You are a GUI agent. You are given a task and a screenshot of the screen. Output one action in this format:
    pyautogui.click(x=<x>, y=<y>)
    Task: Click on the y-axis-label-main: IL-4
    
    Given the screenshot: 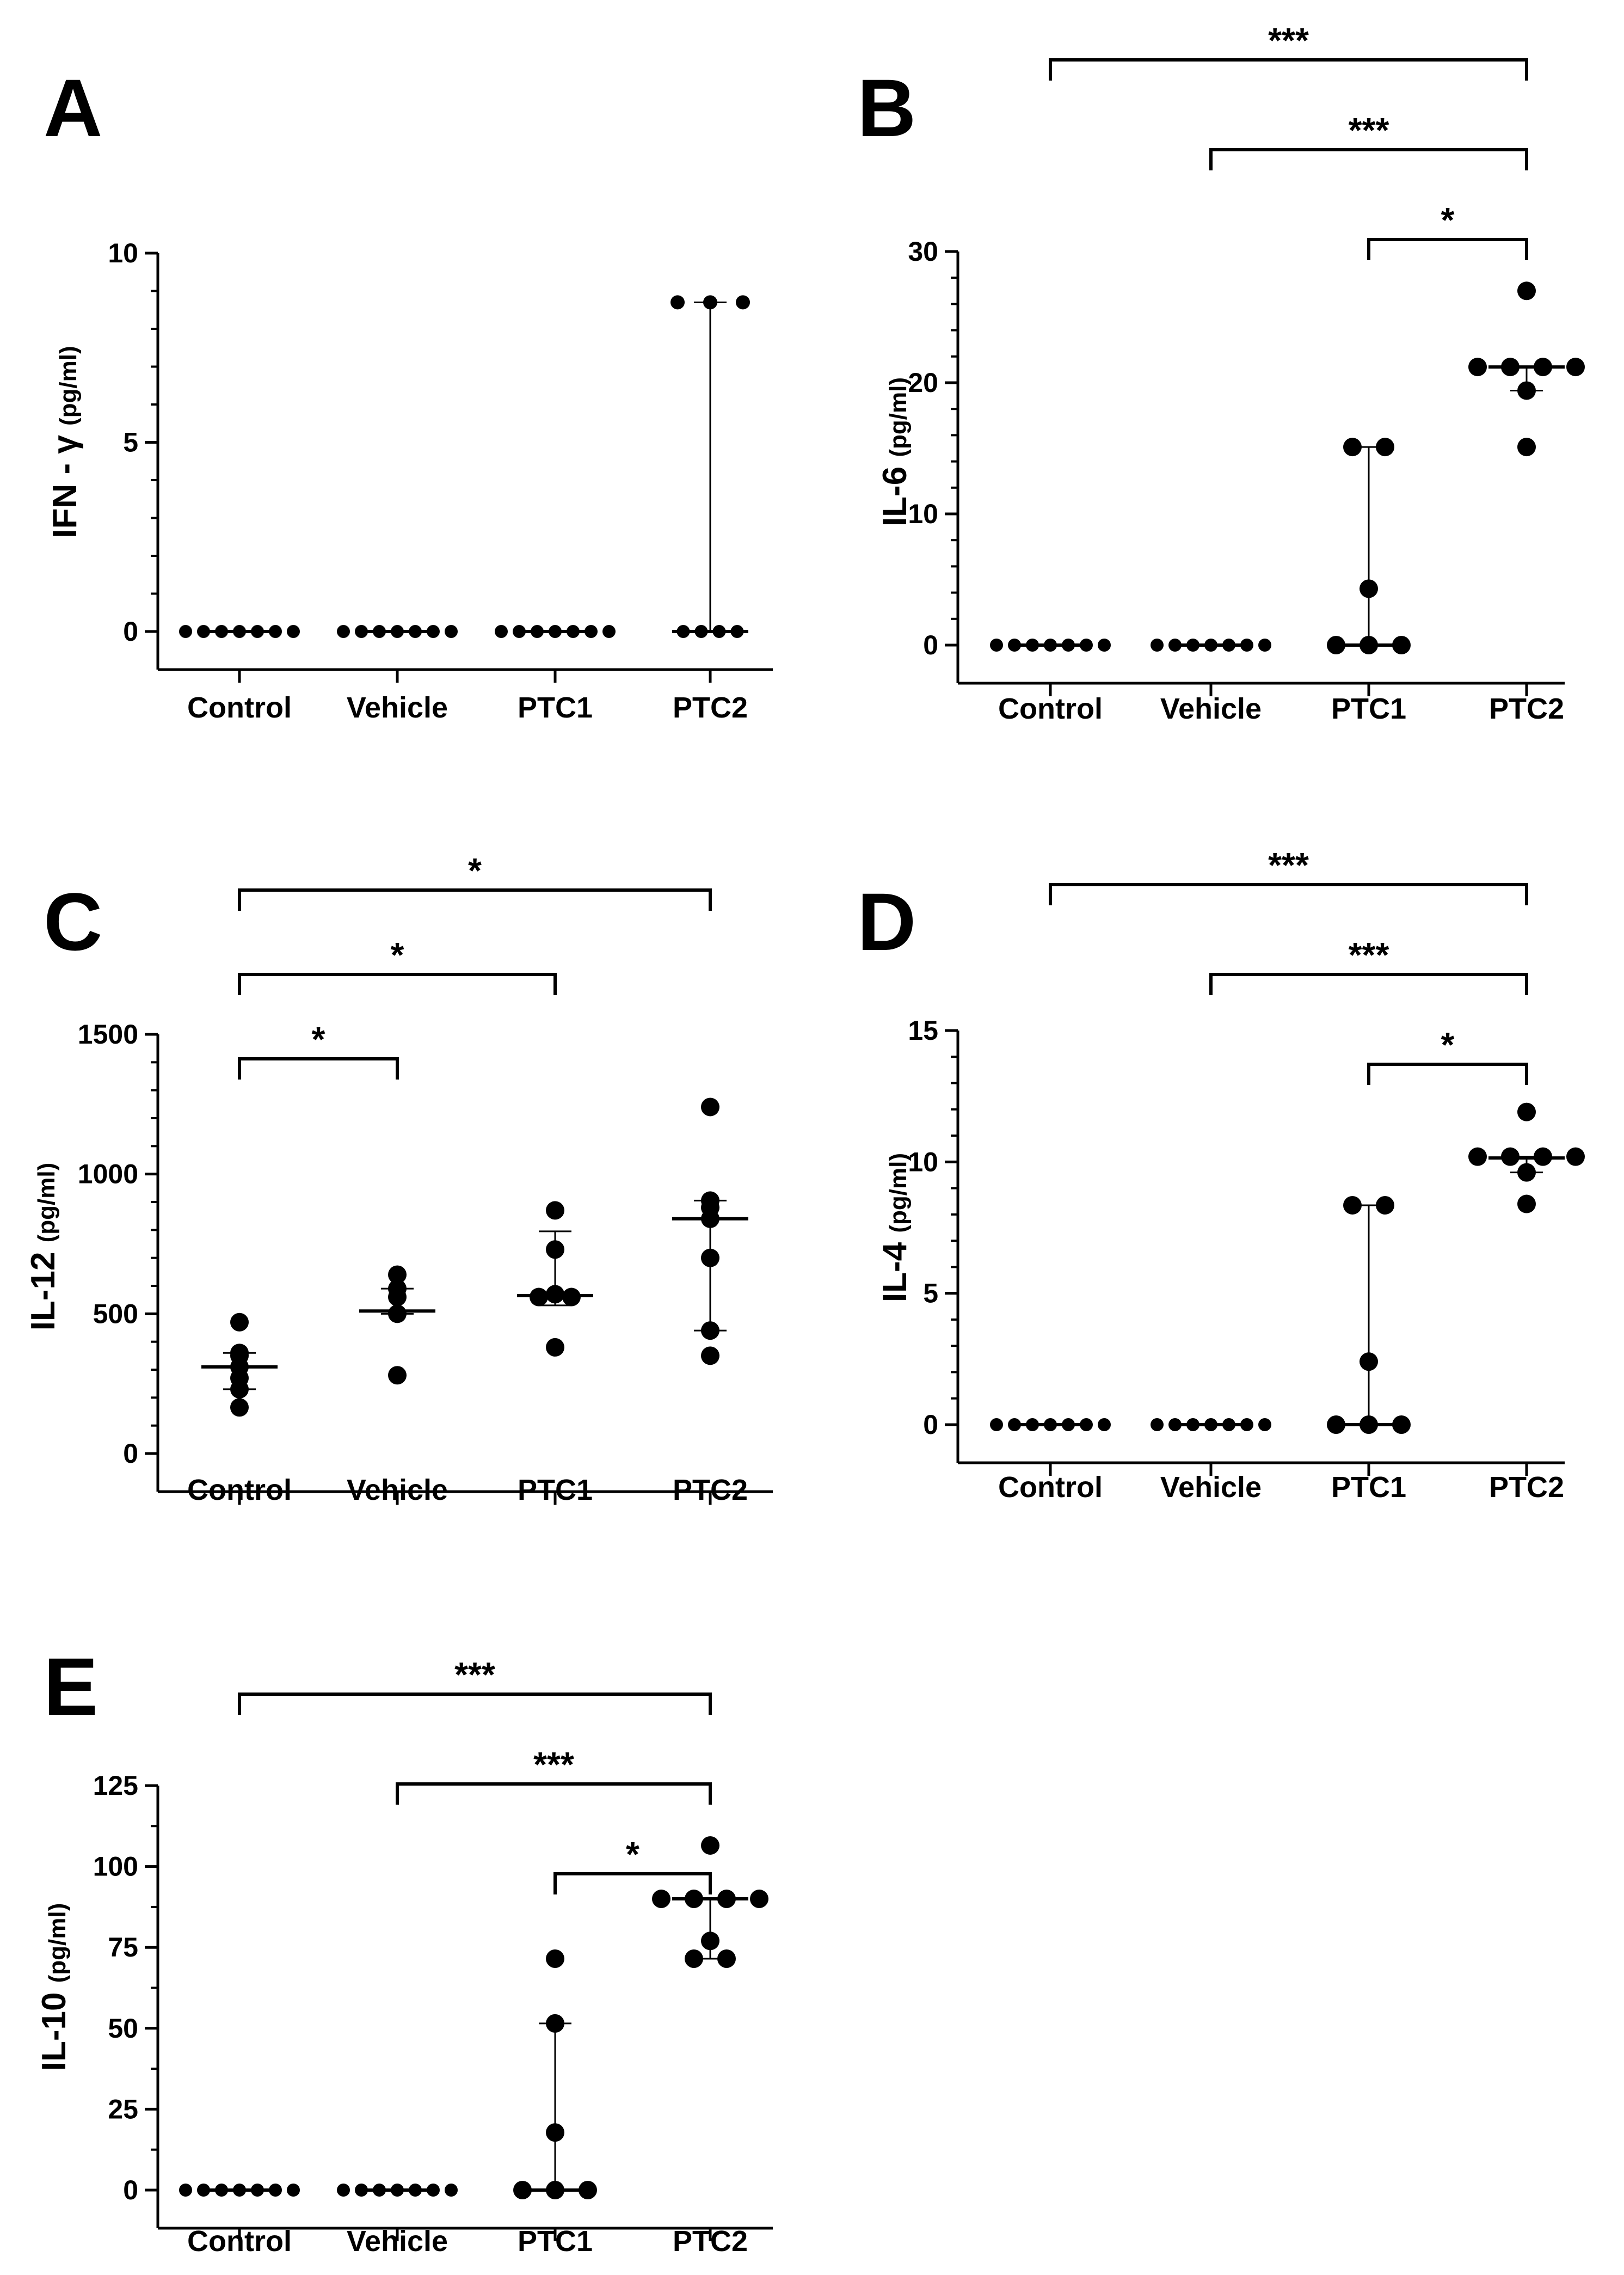 What is the action you would take?
    pyautogui.click(x=895, y=1267)
    